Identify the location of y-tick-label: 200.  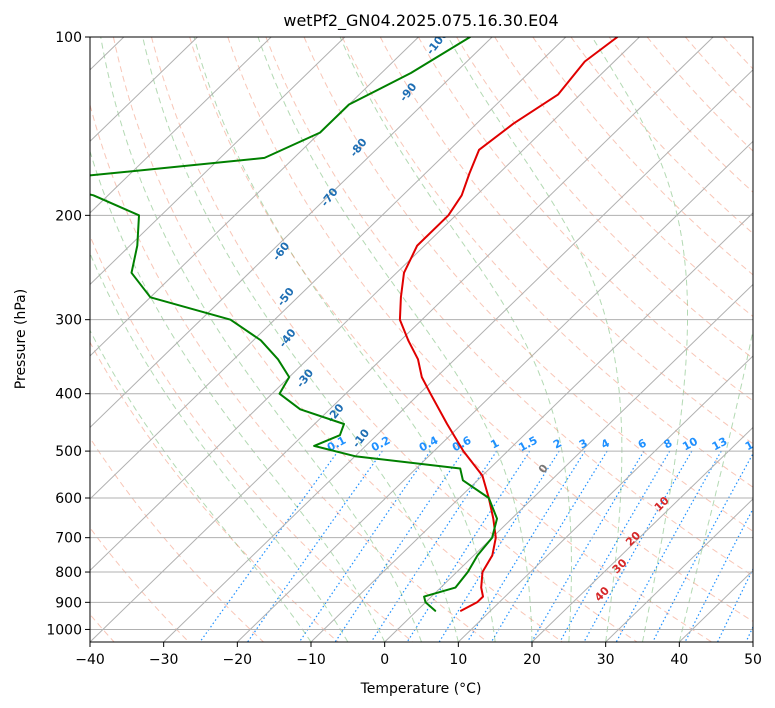
(68, 216).